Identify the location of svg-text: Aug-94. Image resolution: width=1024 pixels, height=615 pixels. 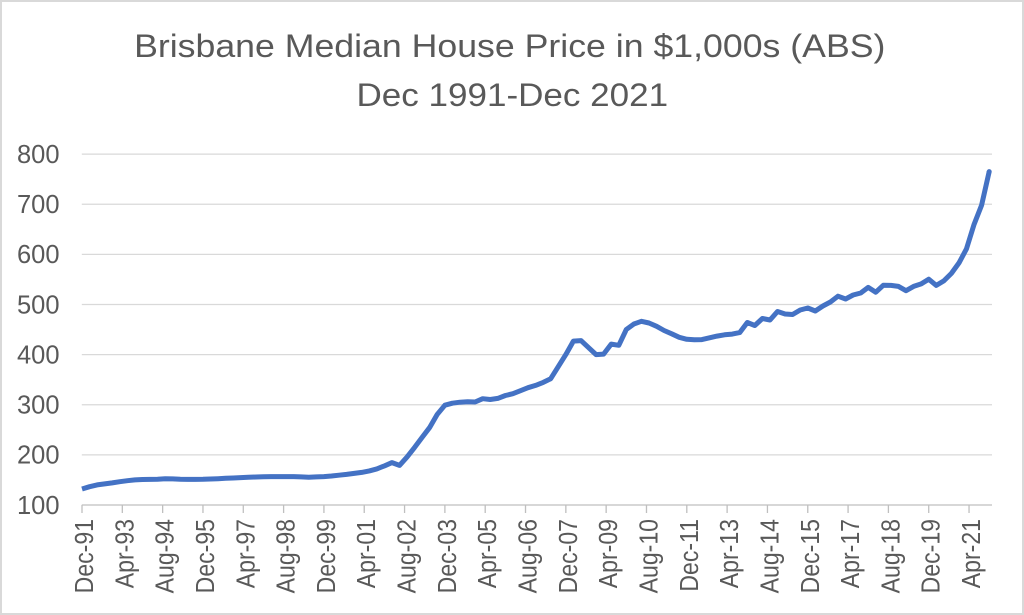
(166, 556).